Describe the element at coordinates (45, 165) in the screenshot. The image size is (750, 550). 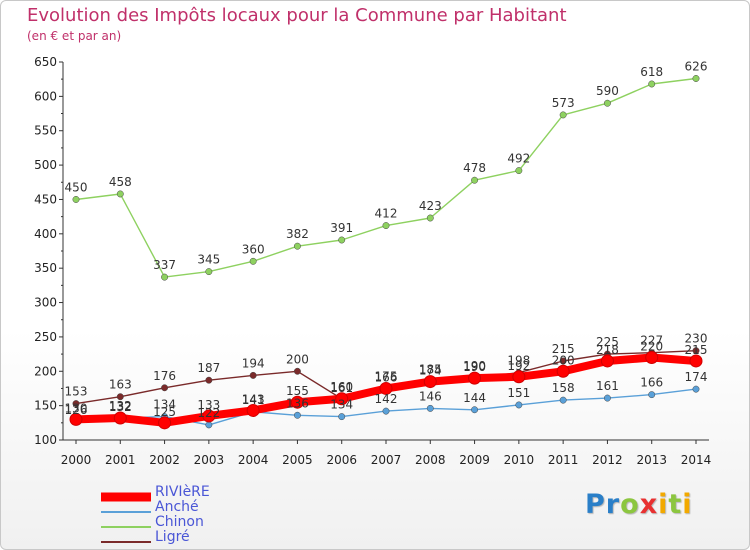
I see `y-tick-label: 500` at that location.